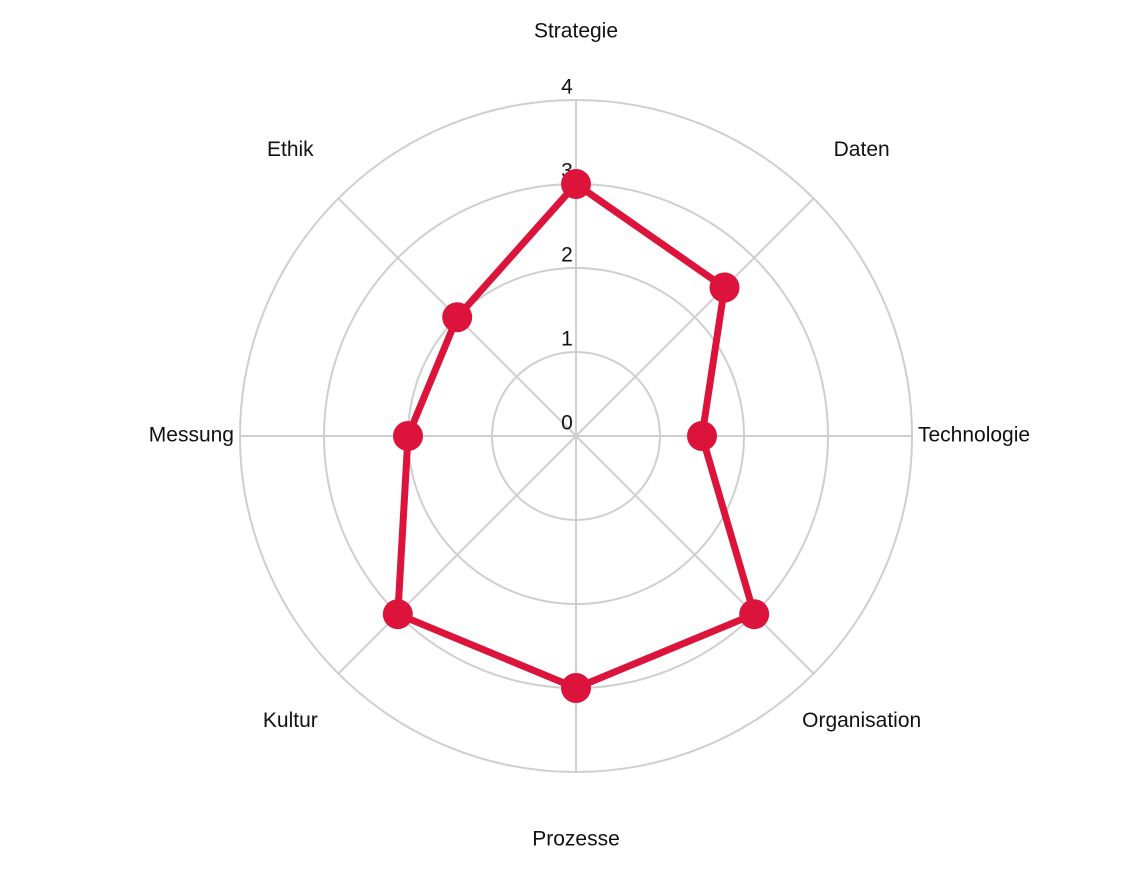 The image size is (1144, 874). Describe the element at coordinates (576, 839) in the screenshot. I see `category-label: Prozesse` at that location.